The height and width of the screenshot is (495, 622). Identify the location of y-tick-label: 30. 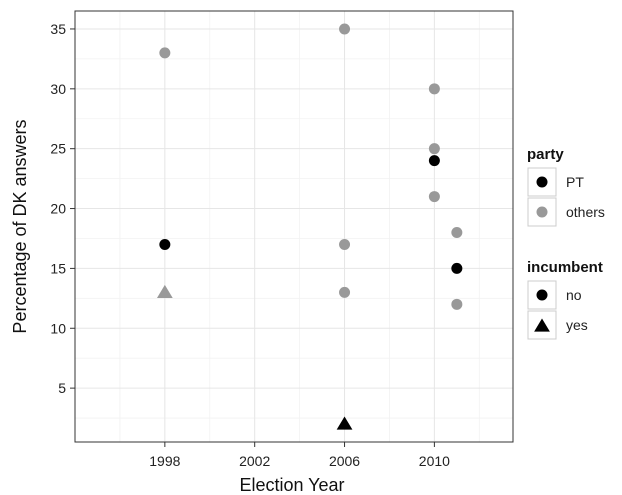
(58, 89).